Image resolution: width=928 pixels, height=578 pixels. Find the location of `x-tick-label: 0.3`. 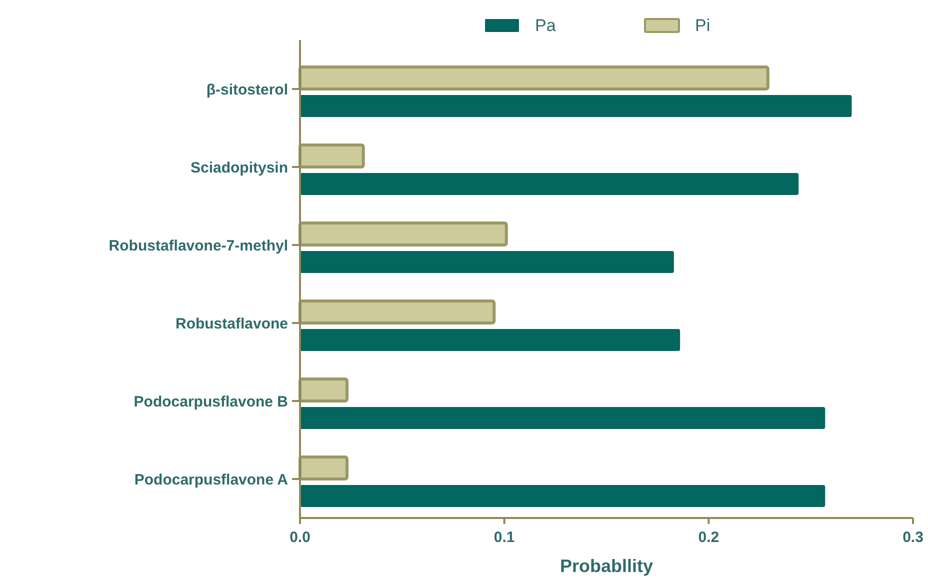

x-tick-label: 0.3 is located at coordinates (913, 537).